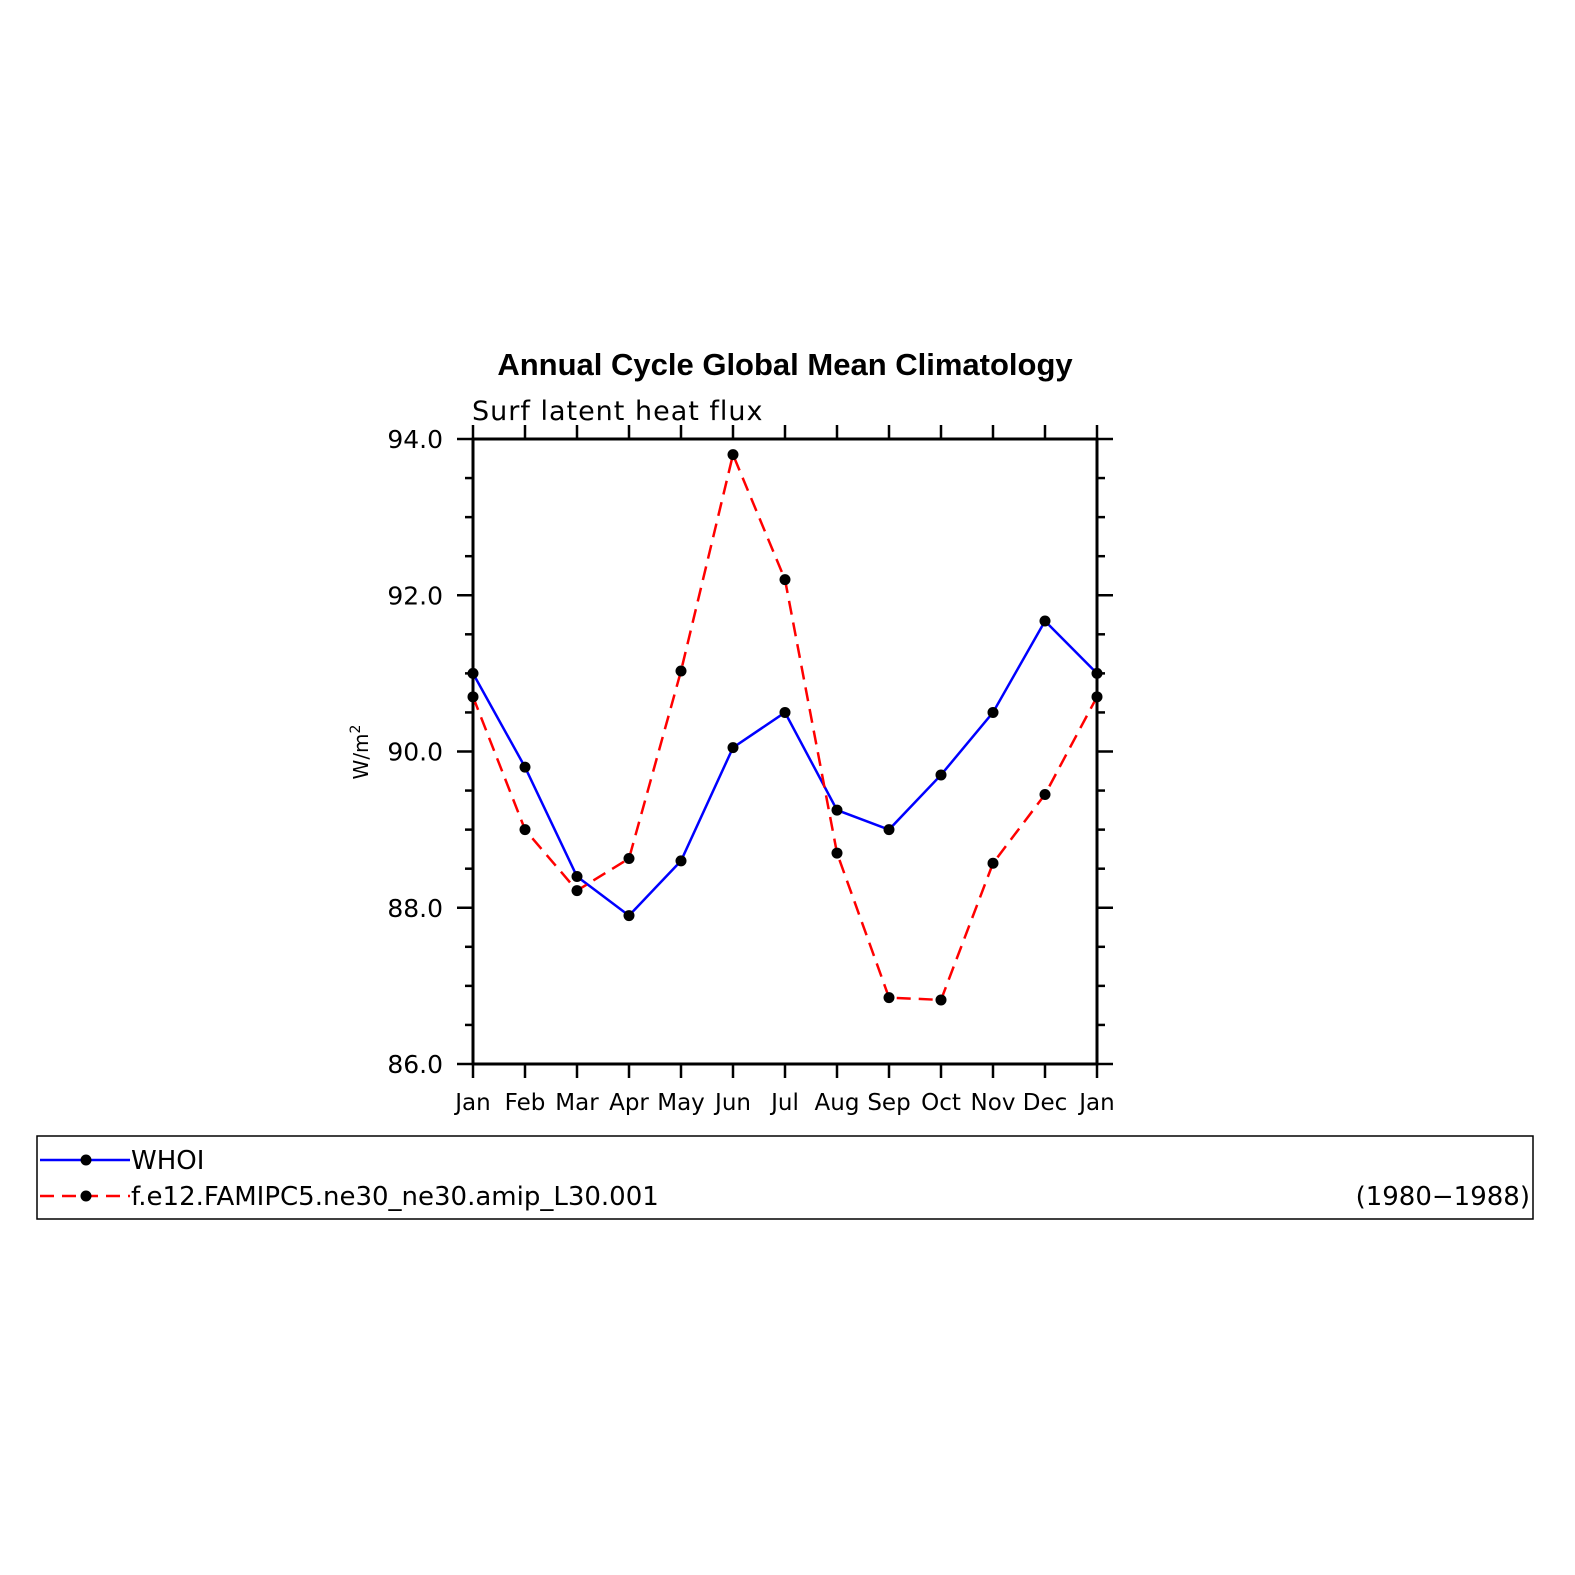  I want to click on x-tick-label: May, so click(681, 1103).